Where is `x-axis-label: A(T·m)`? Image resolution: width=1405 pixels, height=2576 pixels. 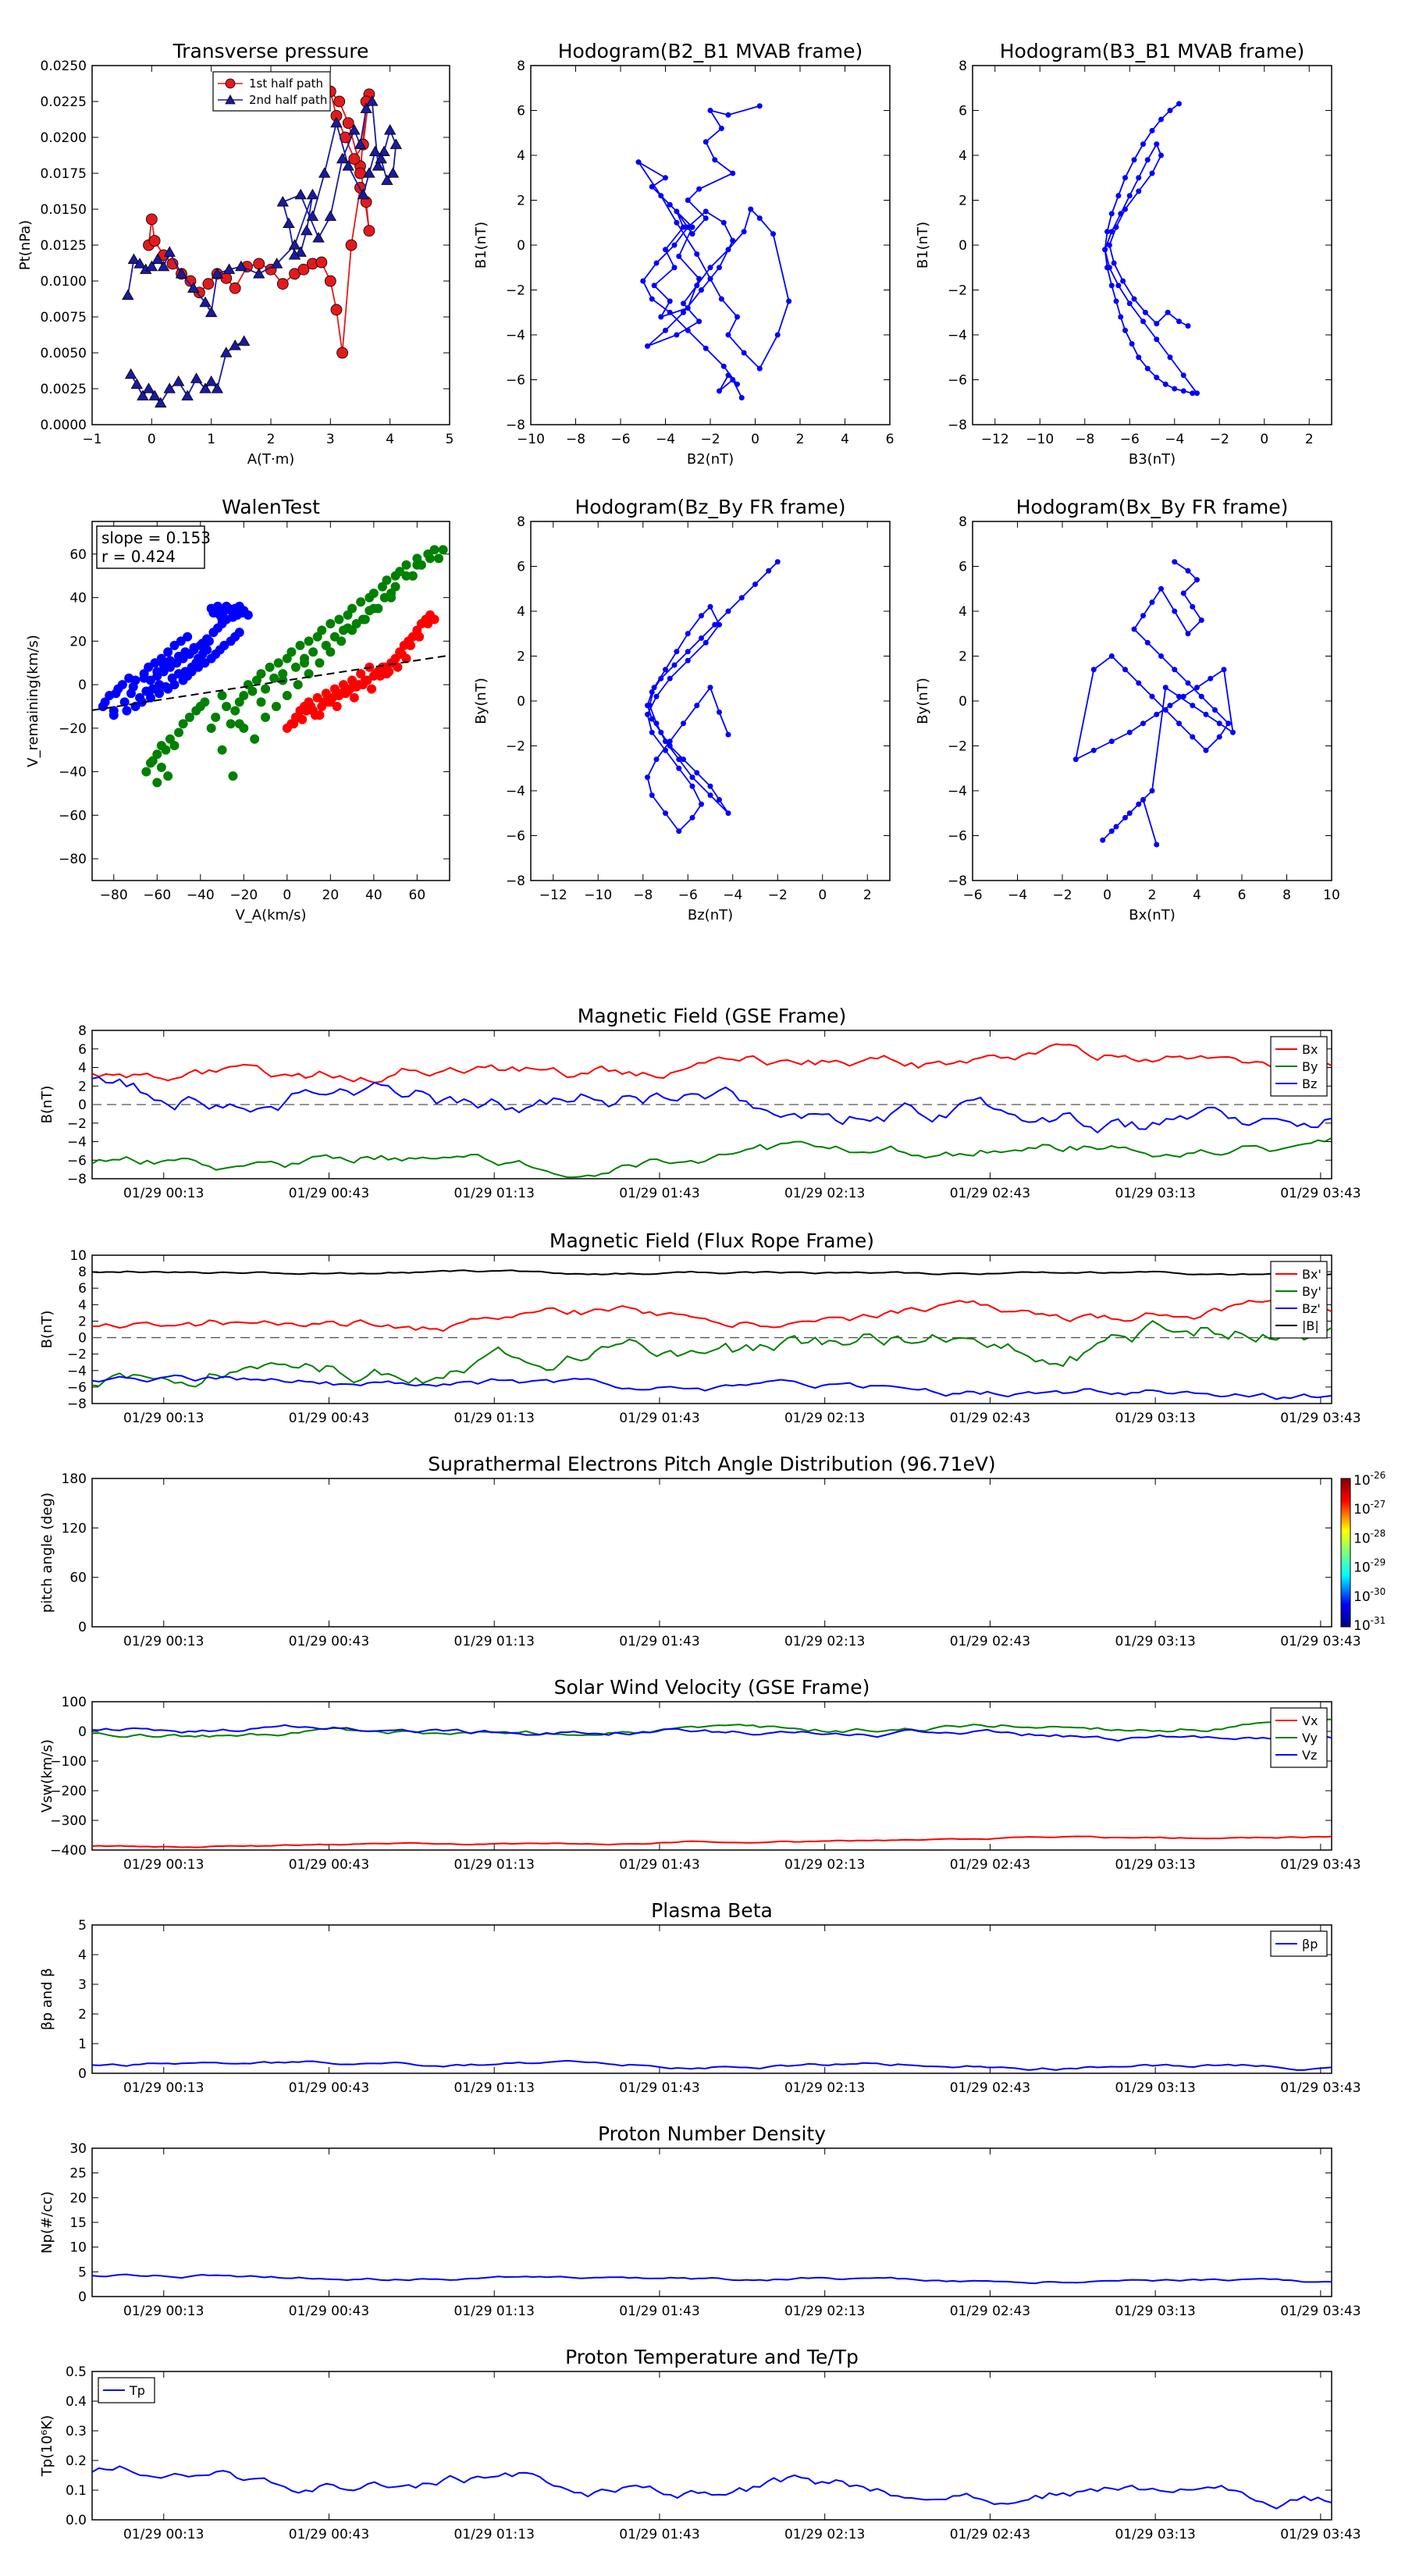
x-axis-label: A(T·m) is located at coordinates (271, 459).